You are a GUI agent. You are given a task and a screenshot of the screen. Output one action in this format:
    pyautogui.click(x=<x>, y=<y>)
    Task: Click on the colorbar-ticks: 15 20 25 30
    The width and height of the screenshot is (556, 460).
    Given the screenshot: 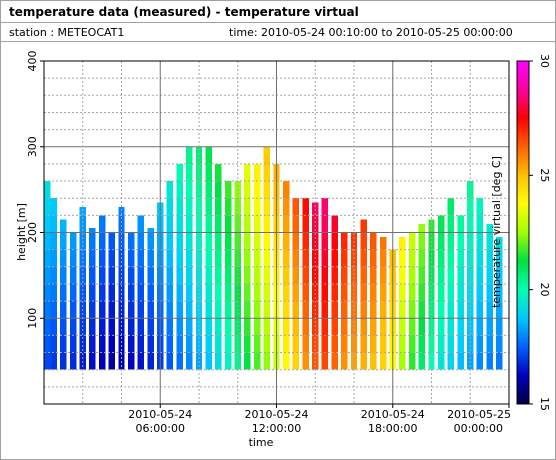 What is the action you would take?
    pyautogui.click(x=540, y=232)
    